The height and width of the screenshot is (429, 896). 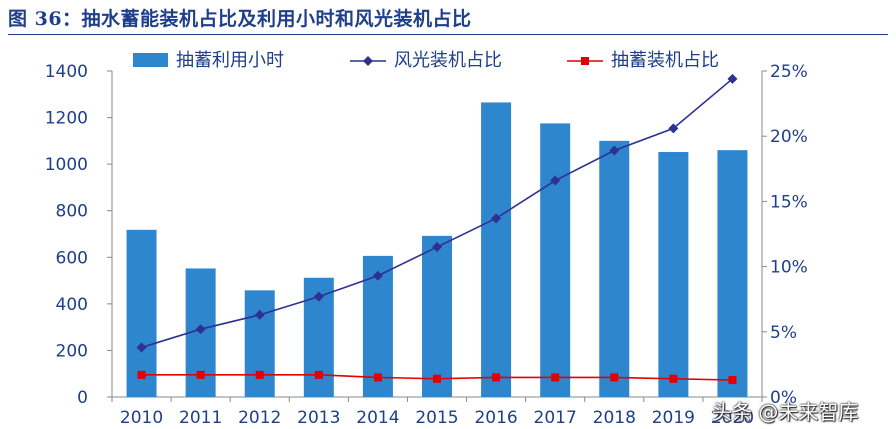 I want to click on legend-pumped-marker, so click(x=585, y=61).